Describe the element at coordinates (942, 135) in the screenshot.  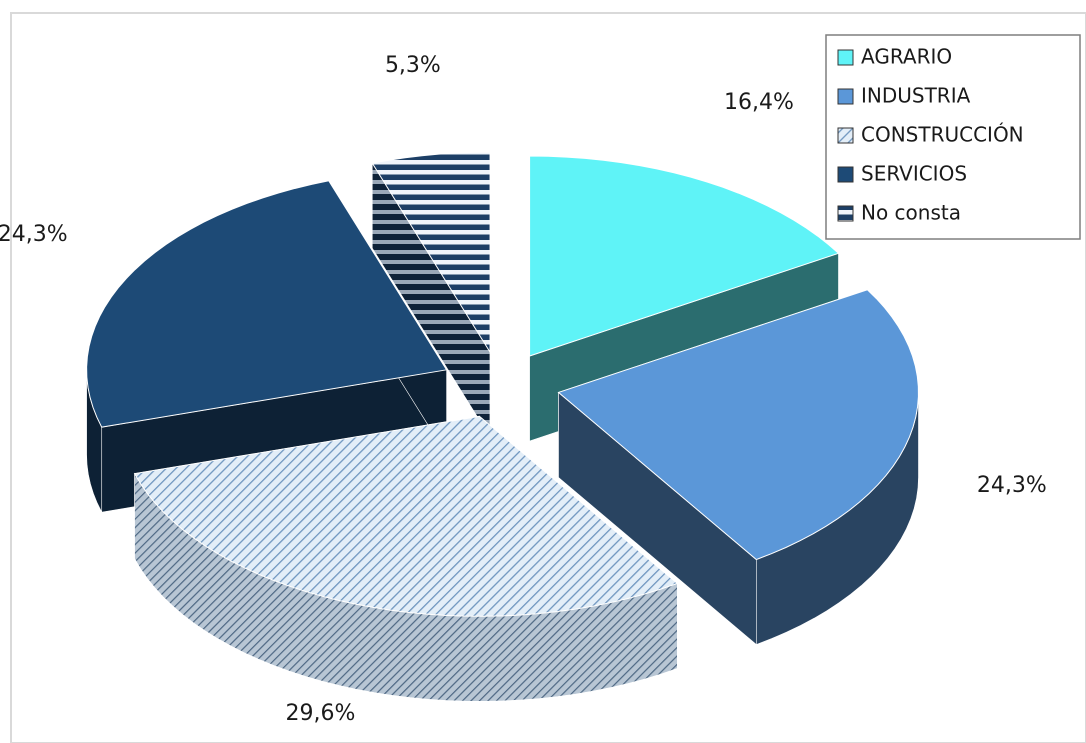
I see `legend-label-construccion: CONSTRUCCIÓN` at that location.